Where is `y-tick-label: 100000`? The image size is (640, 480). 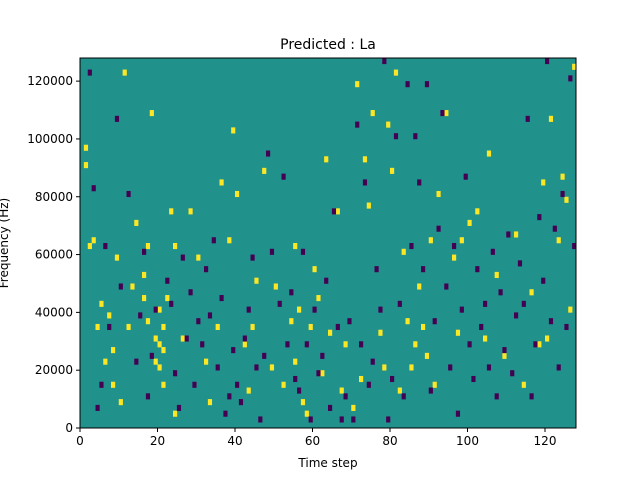
y-tick-label: 100000 is located at coordinates (50, 139).